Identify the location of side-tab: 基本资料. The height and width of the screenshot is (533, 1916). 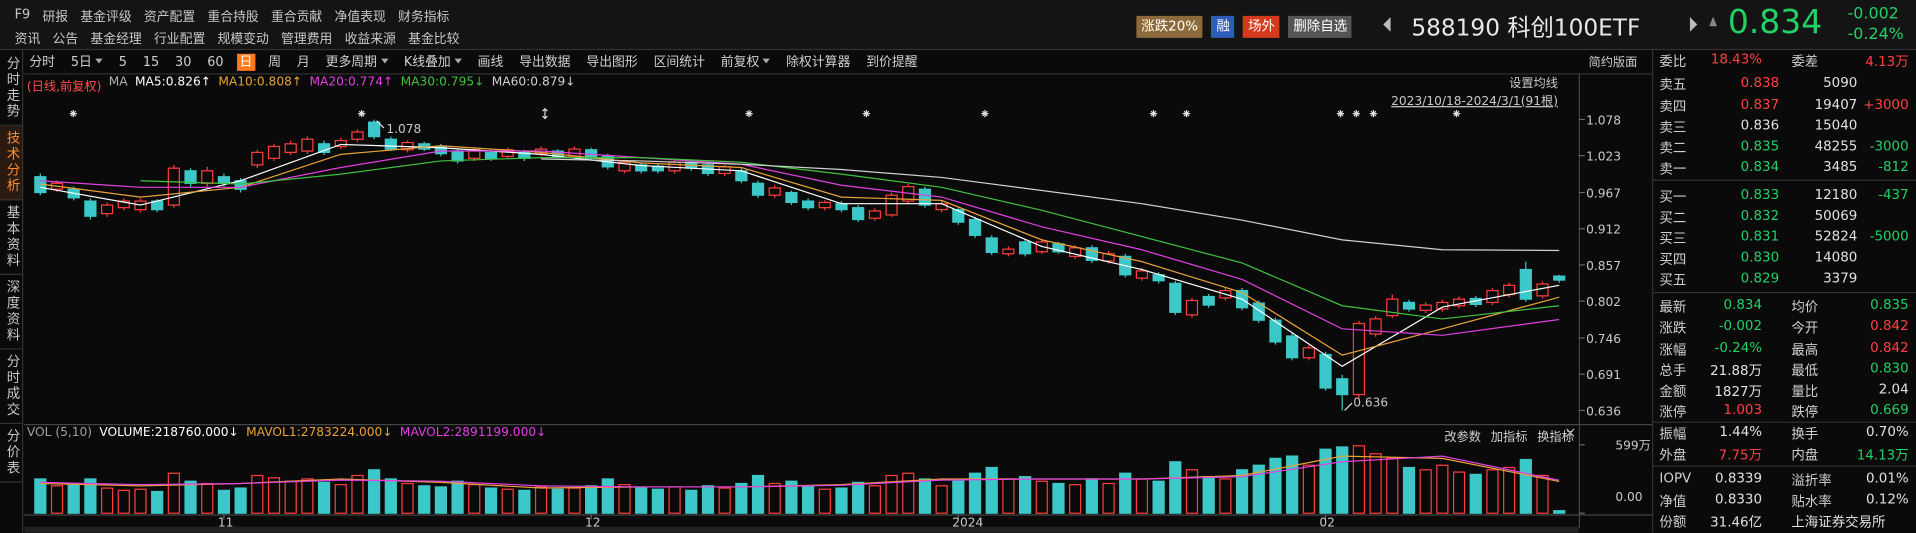
(11, 237).